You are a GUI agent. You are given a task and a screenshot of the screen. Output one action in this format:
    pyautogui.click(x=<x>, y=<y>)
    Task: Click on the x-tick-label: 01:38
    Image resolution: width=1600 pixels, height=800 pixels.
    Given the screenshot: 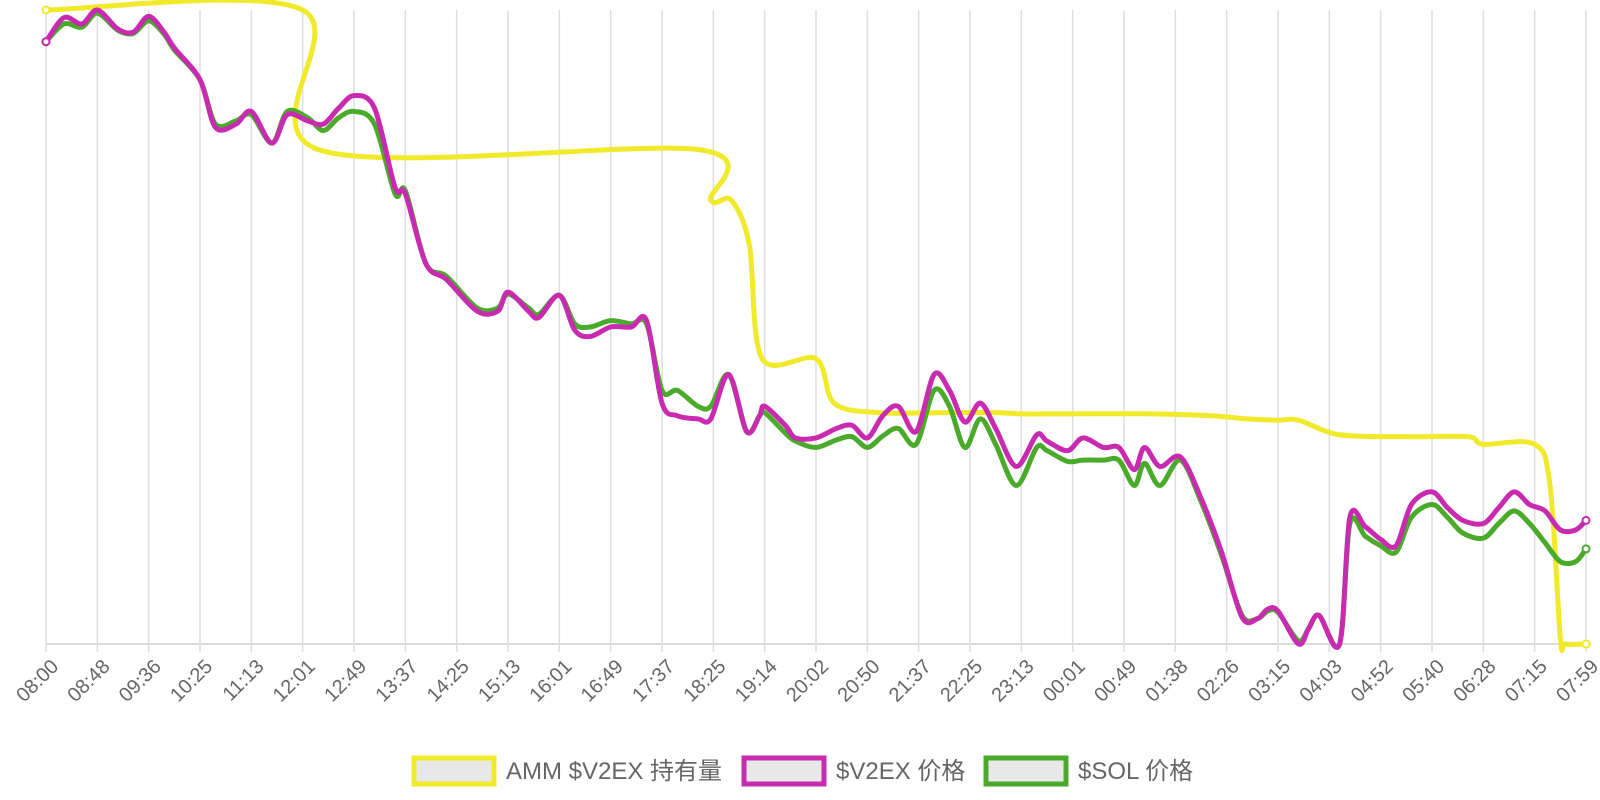 What is the action you would take?
    pyautogui.click(x=1167, y=681)
    